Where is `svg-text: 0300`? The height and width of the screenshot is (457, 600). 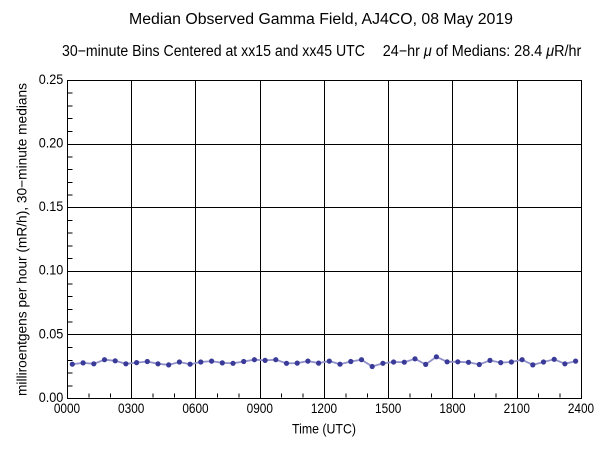
svg-text: 0300 is located at coordinates (131, 408).